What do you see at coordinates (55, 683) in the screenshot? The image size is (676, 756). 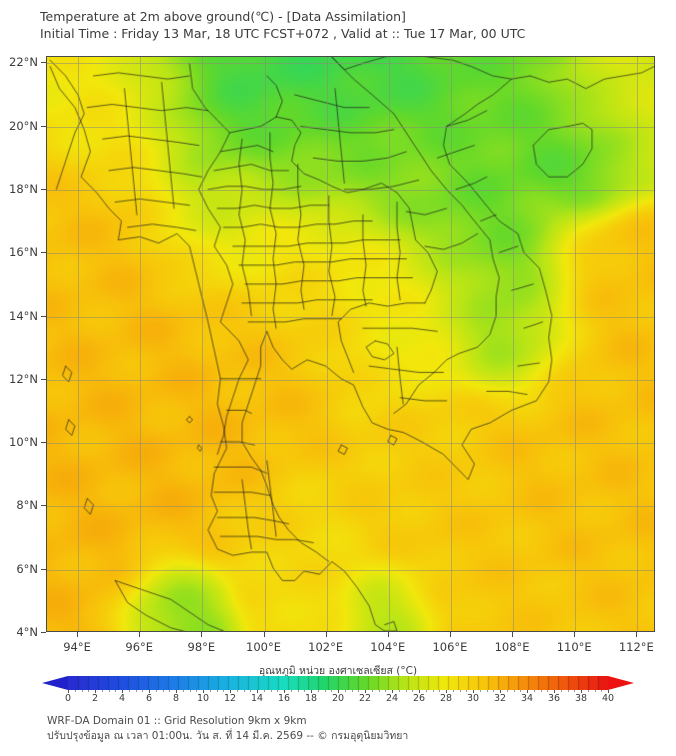 I see `colorbar-under-arrow` at bounding box center [55, 683].